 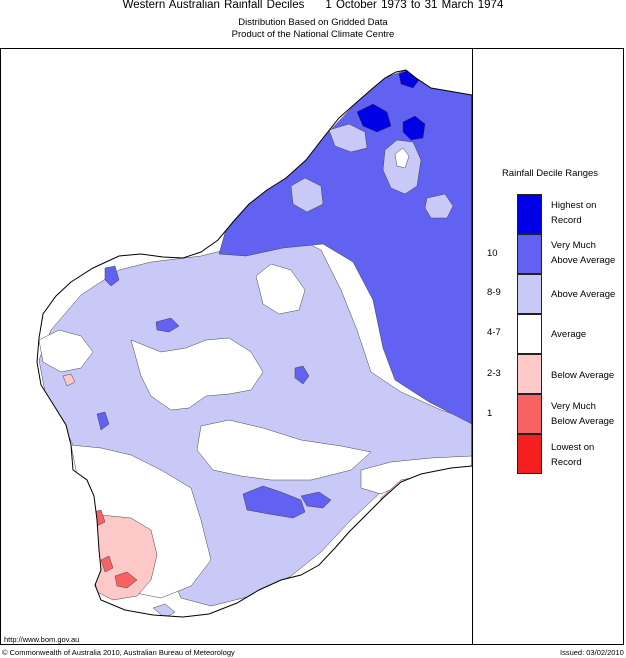 I want to click on legend-range-4-7: 4-7, so click(x=494, y=332).